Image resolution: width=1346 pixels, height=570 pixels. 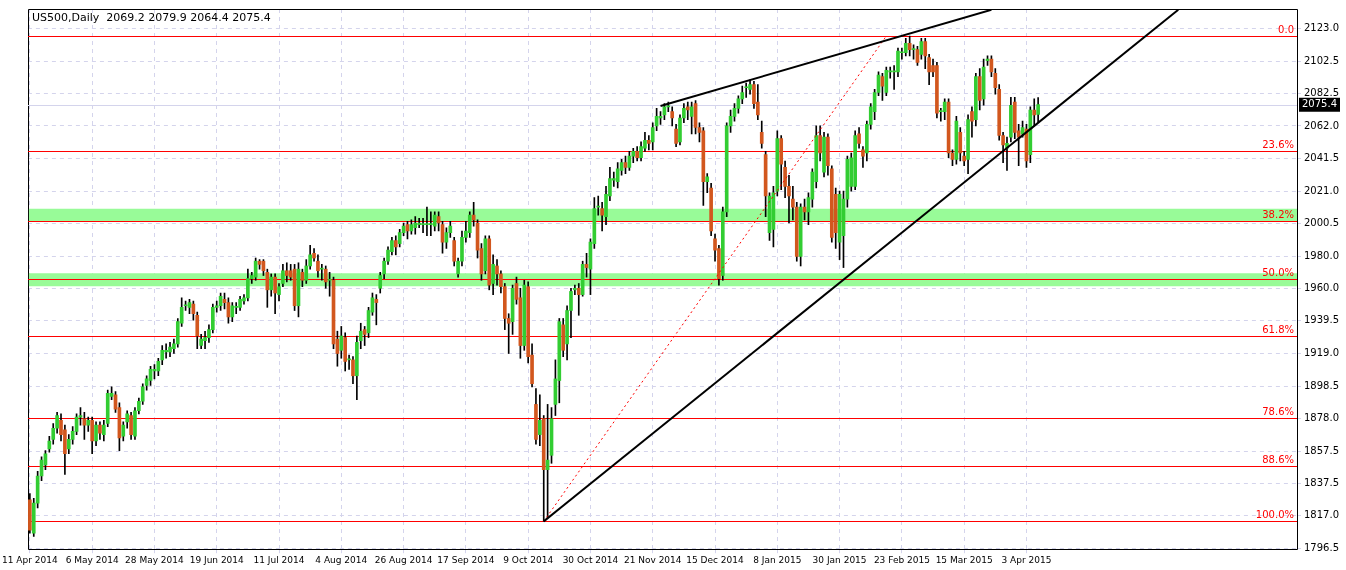 What do you see at coordinates (1322, 223) in the screenshot?
I see `y-tick-label: 2000.5` at bounding box center [1322, 223].